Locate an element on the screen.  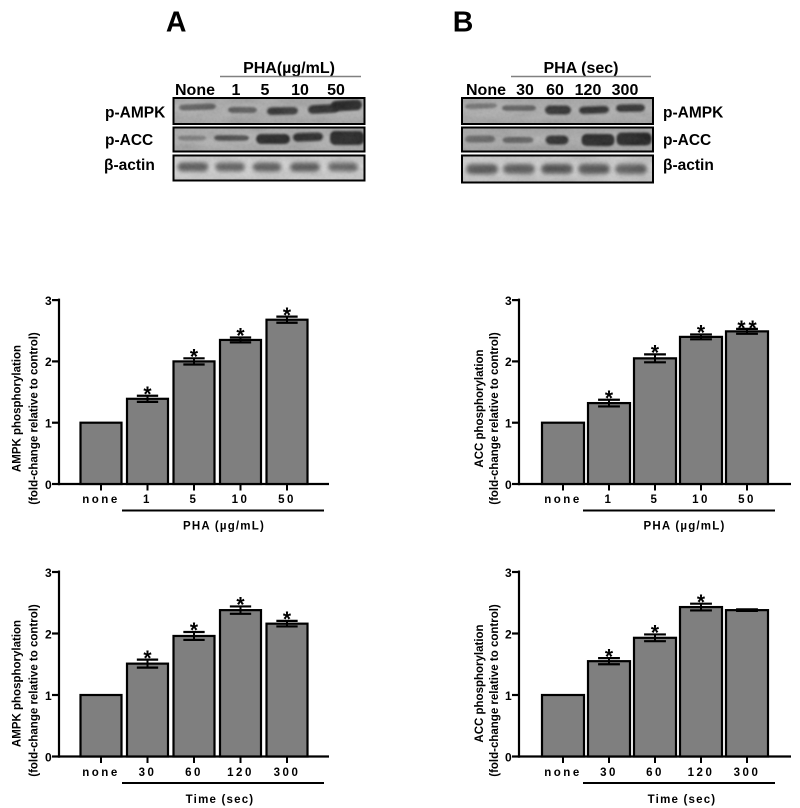
svg-text: PHA (sec) is located at coordinates (581, 68).